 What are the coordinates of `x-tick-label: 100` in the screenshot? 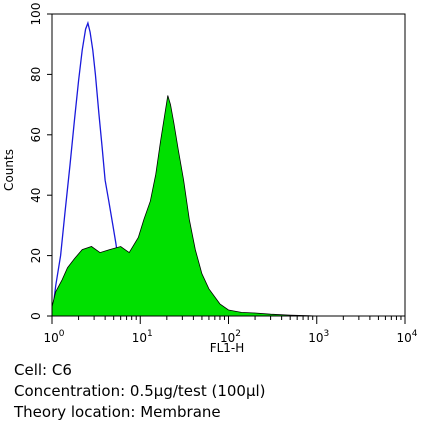 It's located at (53, 337).